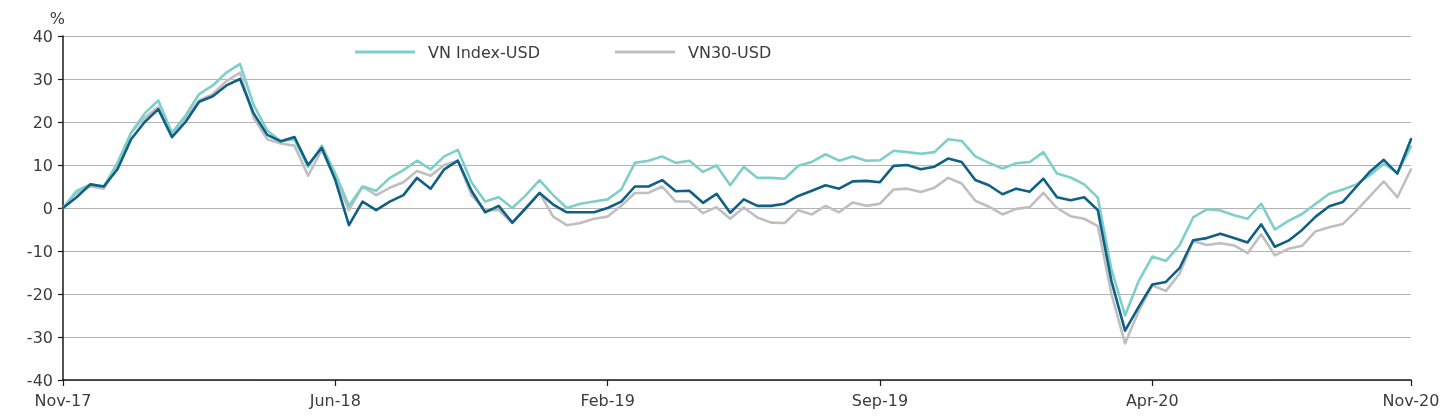  I want to click on x-tick-label: Jun-18, so click(334, 400).